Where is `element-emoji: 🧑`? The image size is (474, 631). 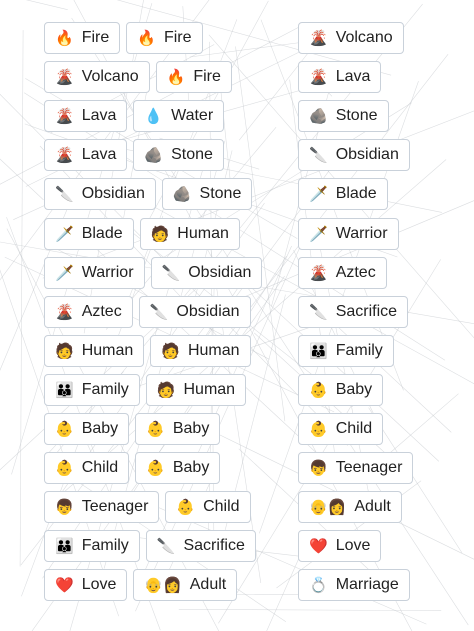 element-emoji: 🧑 is located at coordinates (170, 351).